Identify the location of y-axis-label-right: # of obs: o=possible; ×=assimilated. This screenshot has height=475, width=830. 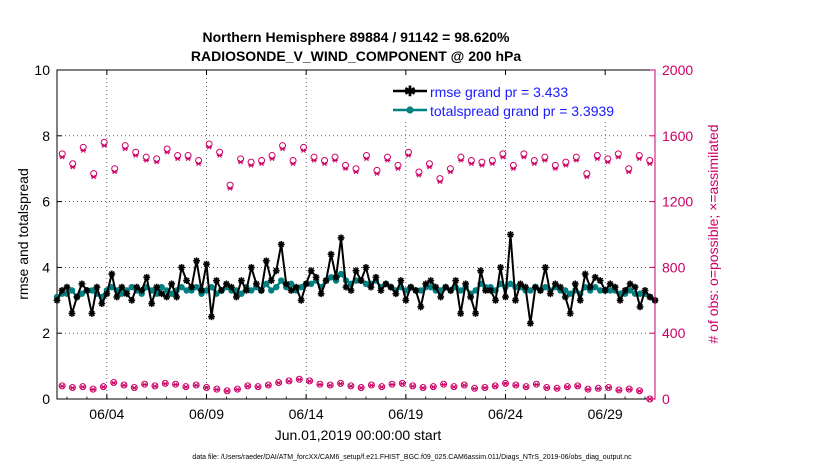
(713, 233).